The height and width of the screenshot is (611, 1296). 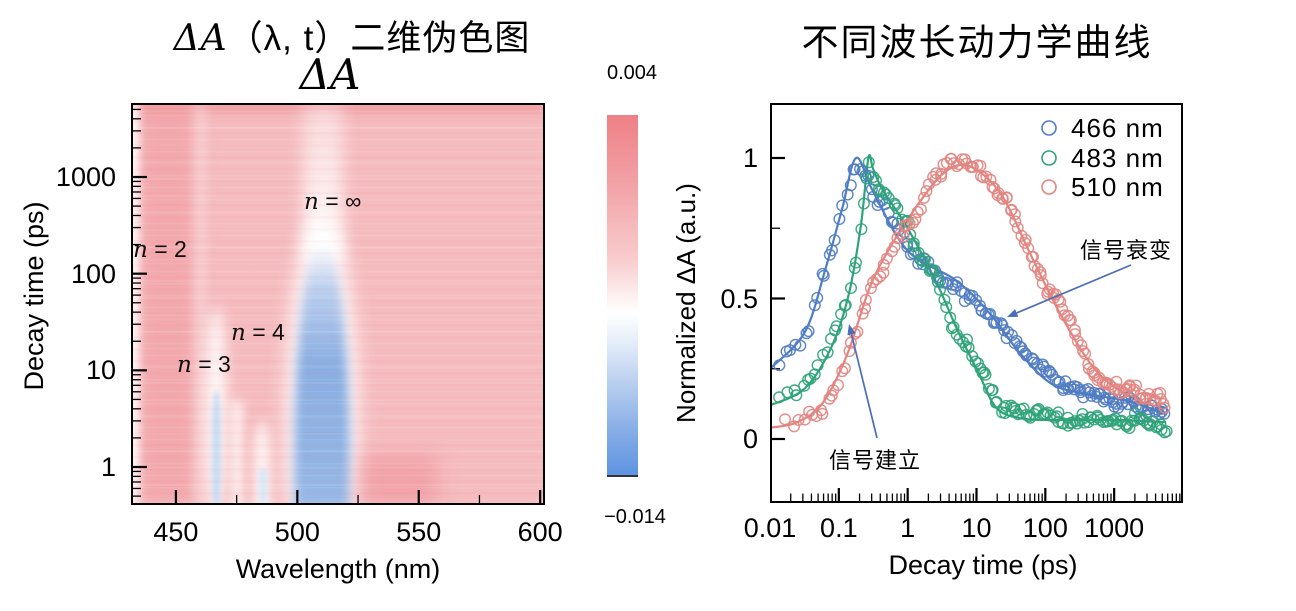 I want to click on left-x-ticks, so click(x=358, y=496).